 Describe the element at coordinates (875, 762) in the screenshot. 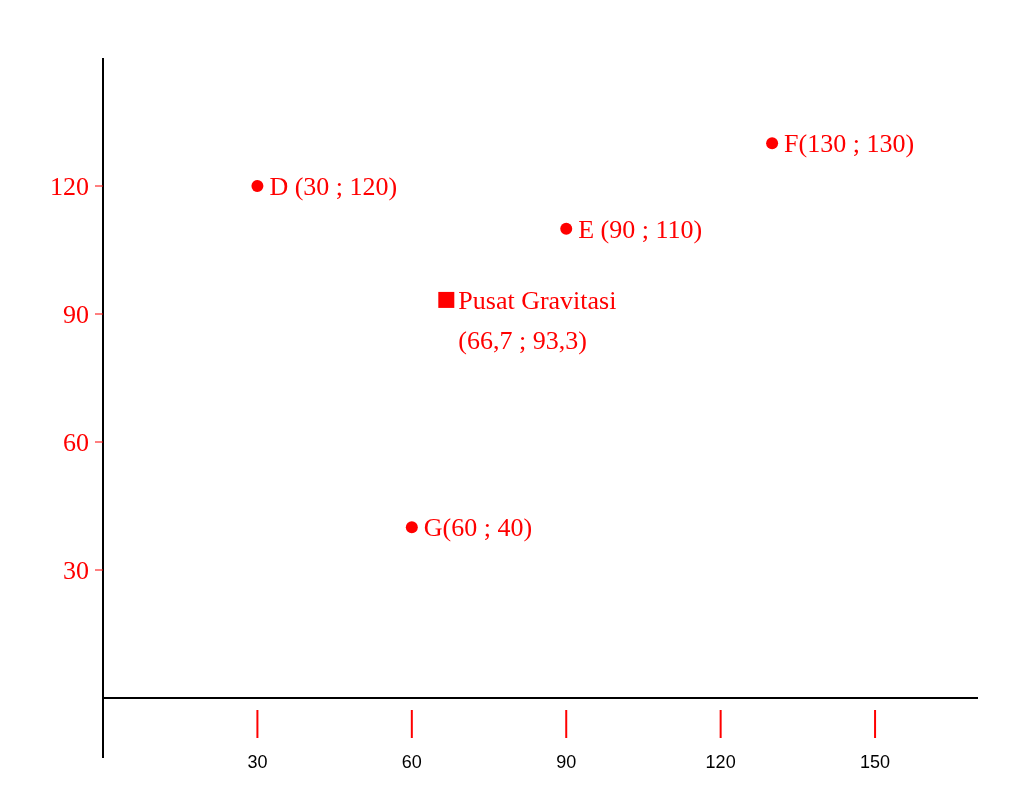

I see `x-tick-label: 150` at that location.